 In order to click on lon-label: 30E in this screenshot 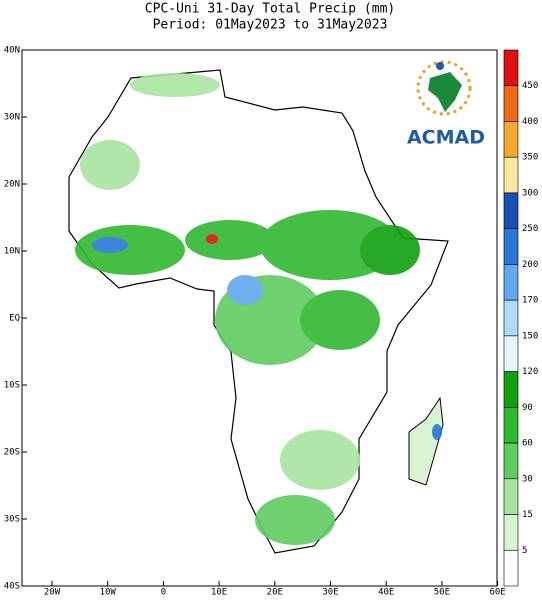, I will do `click(330, 593)`.